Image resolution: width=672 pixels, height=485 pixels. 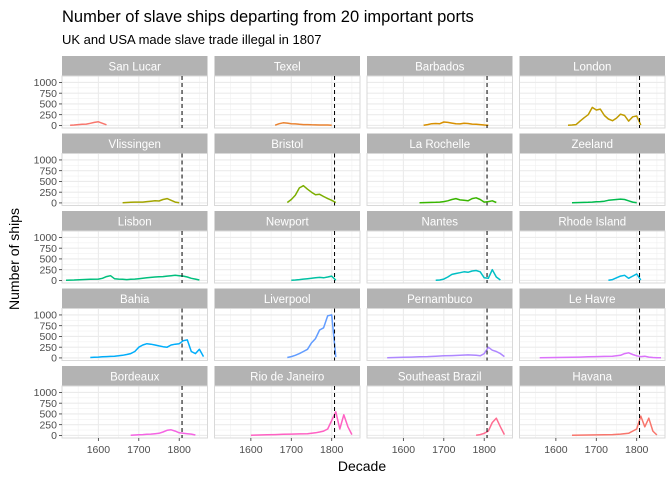 I want to click on facet-panel: Newport, so click(x=287, y=247).